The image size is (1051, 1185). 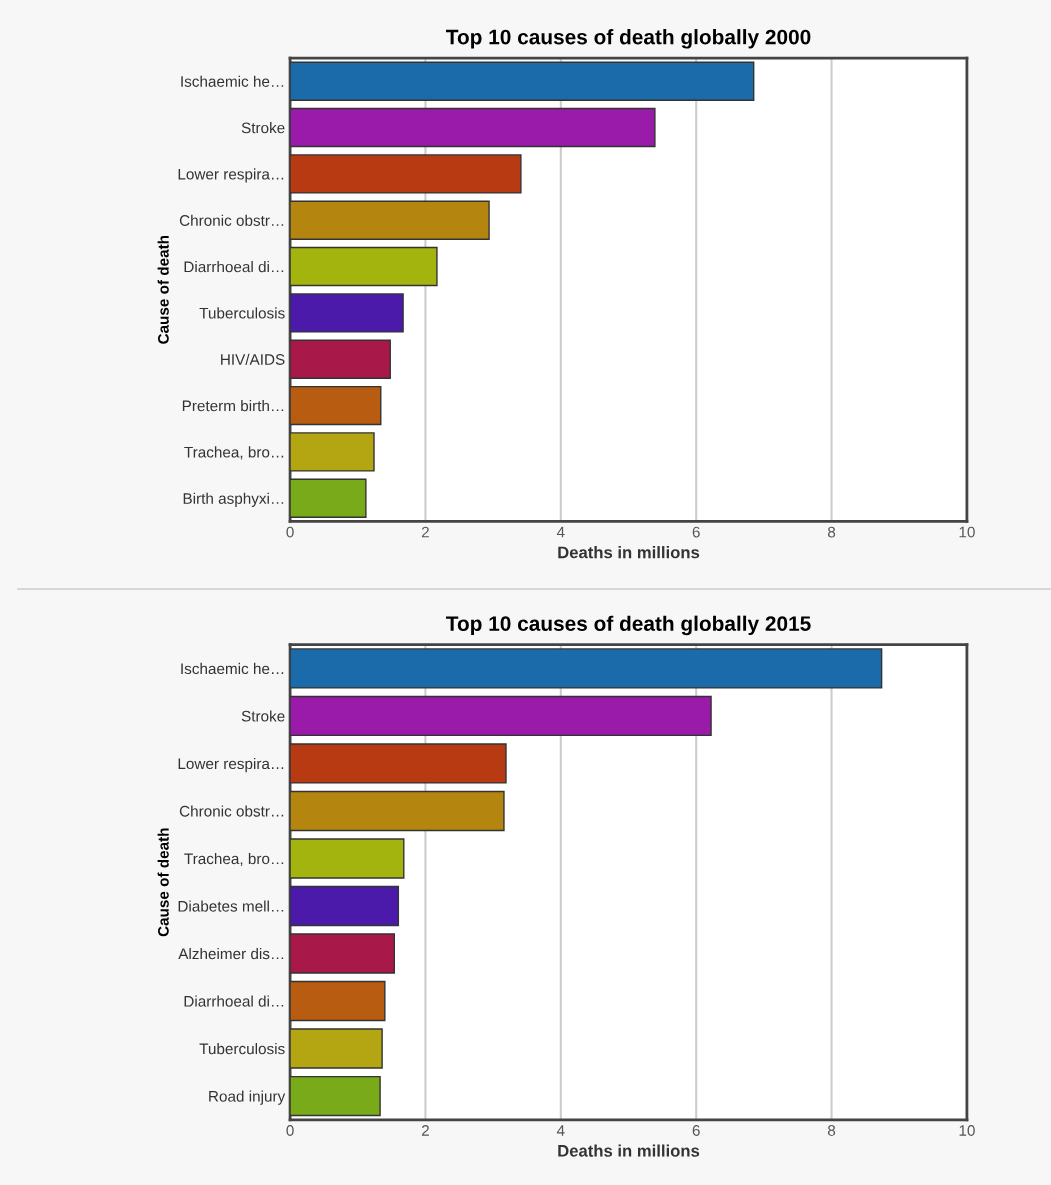 What do you see at coordinates (253, 359) in the screenshot?
I see `y-tick-label: HIV/AIDS` at bounding box center [253, 359].